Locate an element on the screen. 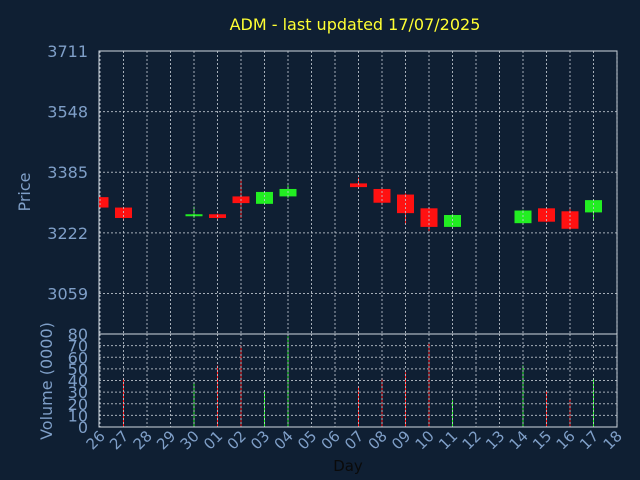 This screenshot has width=640, height=480. x-tick-label: 29 is located at coordinates (166, 440).